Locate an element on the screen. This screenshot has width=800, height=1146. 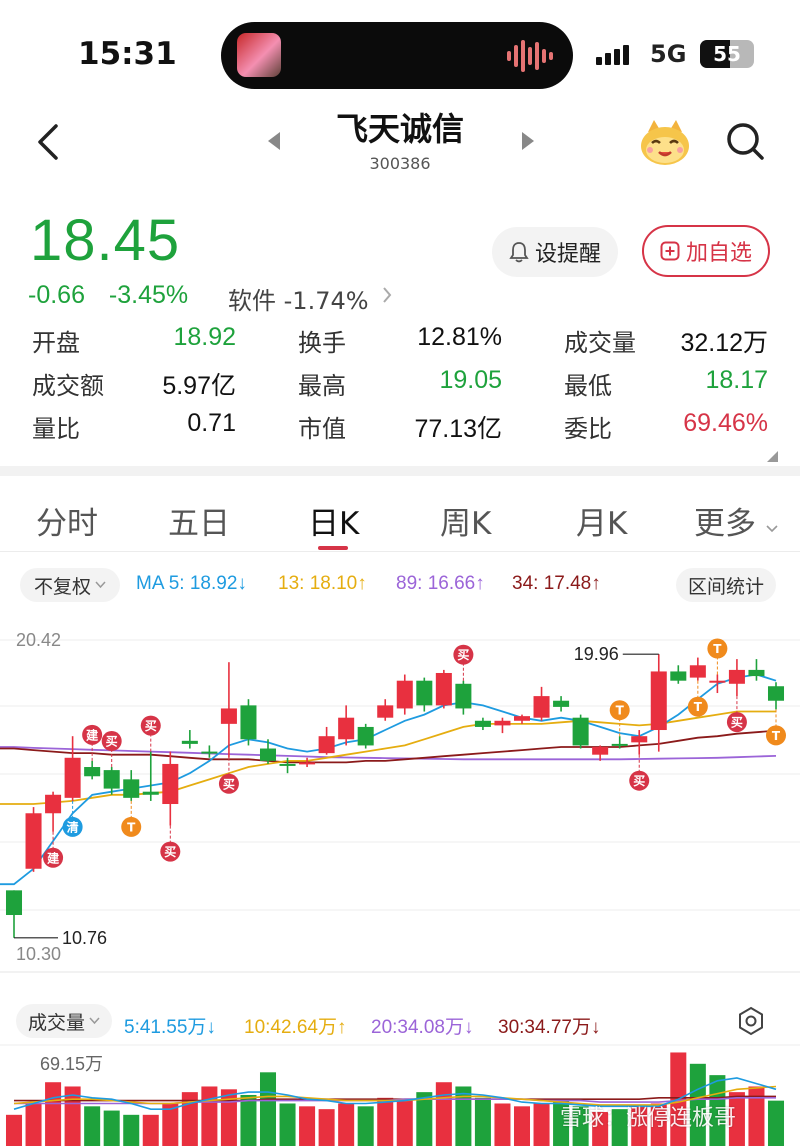
expand-corner-icon is located at coordinates (772, 456).